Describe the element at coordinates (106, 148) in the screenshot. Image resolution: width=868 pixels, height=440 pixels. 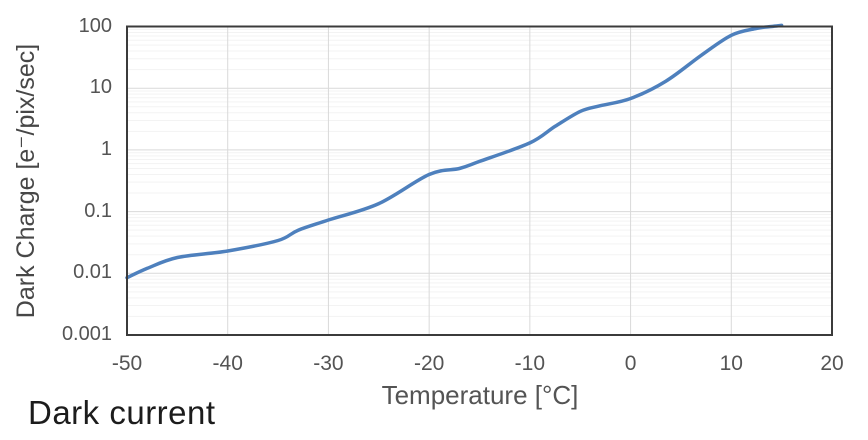
I see `y-tick-label: 1` at that location.